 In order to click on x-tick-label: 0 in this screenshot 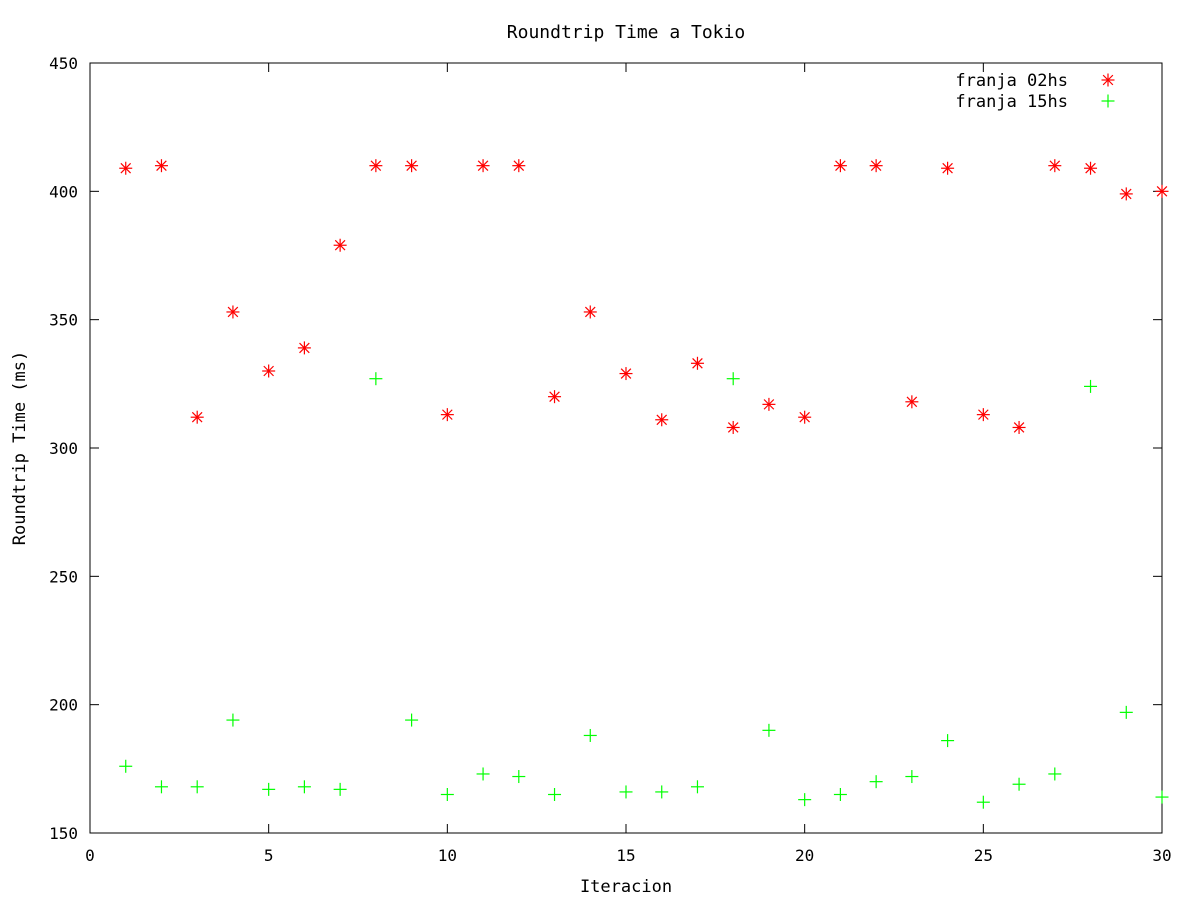, I will do `click(90, 855)`.